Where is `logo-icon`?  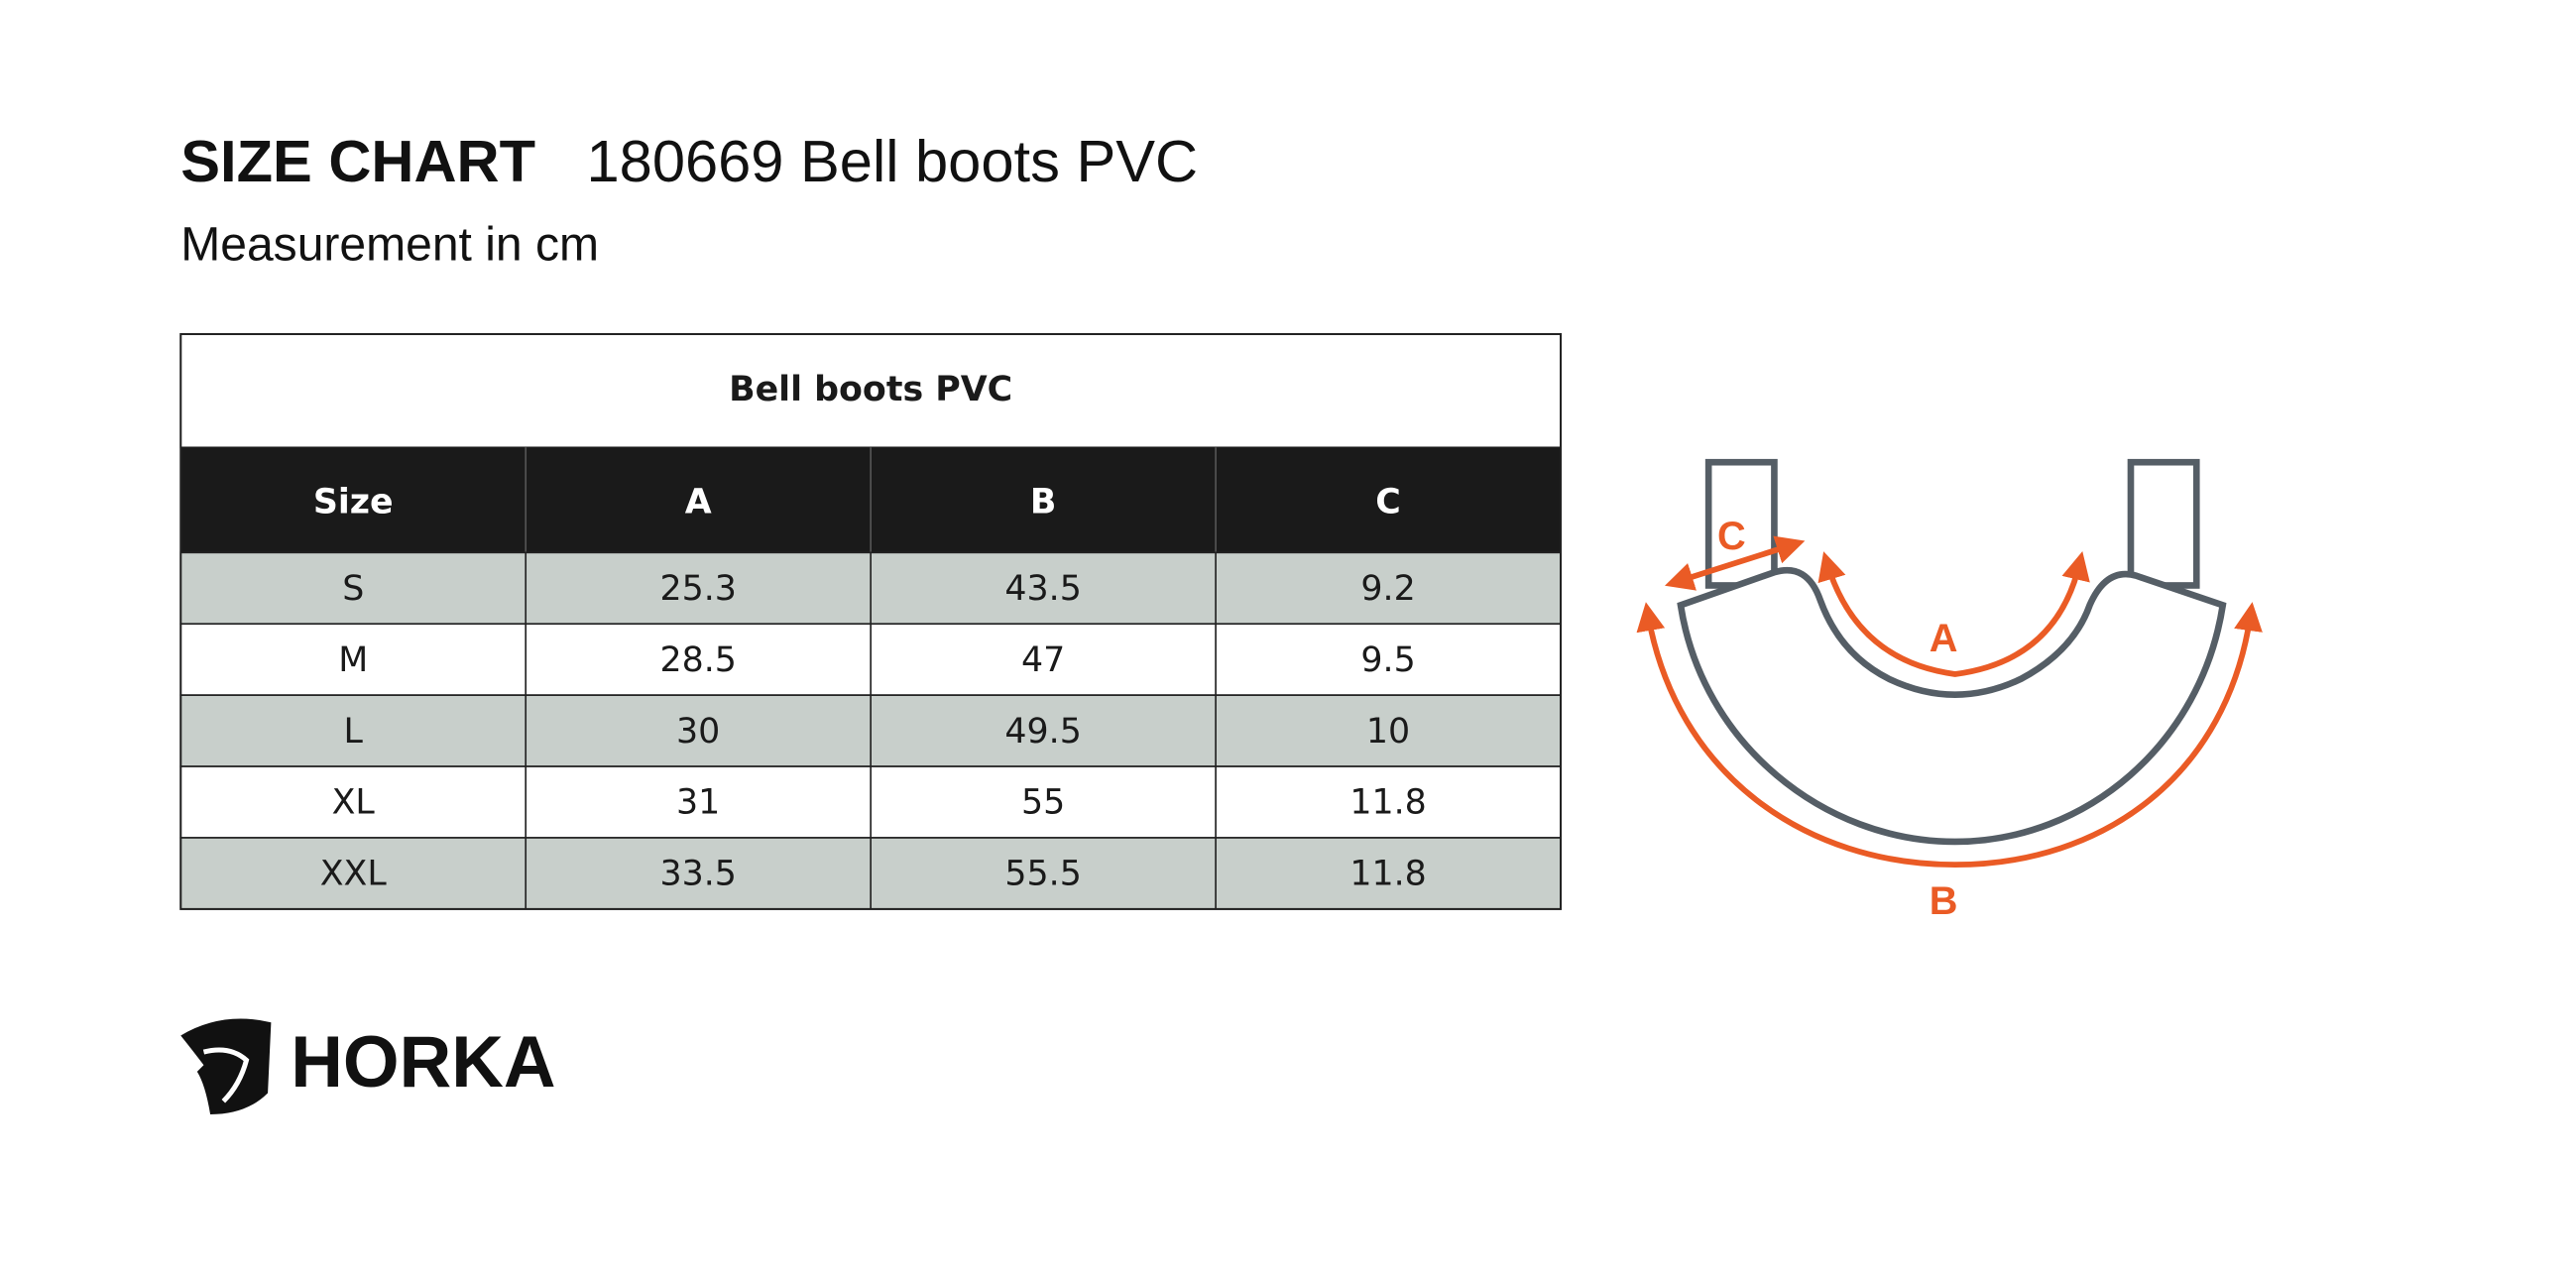
logo-icon is located at coordinates (226, 1066).